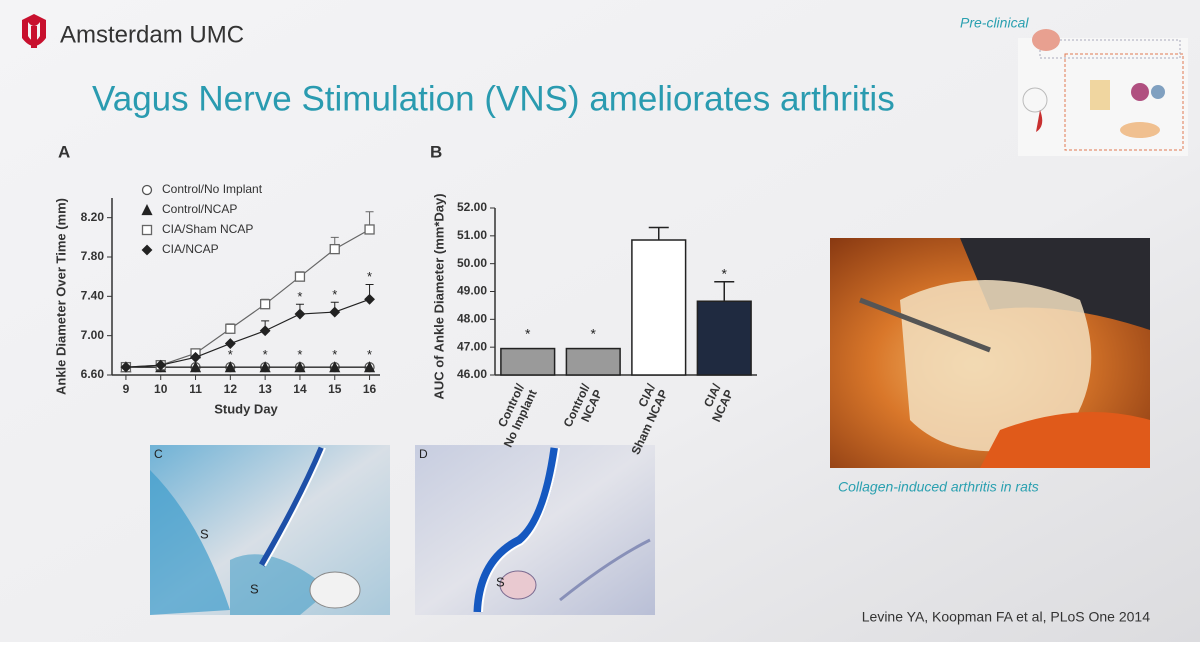 The image size is (1200, 647). What do you see at coordinates (472, 207) in the screenshot?
I see `y-tick-label: 52.00` at bounding box center [472, 207].